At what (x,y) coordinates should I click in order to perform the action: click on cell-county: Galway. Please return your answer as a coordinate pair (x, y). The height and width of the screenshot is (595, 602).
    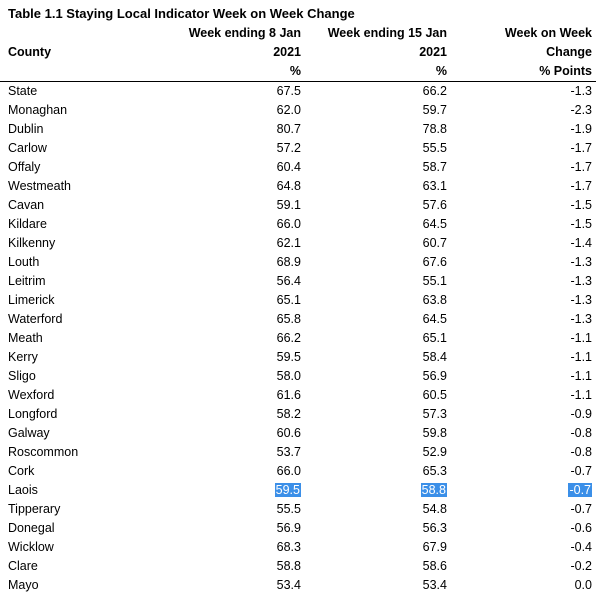
    Looking at the image, I should click on (75, 433).